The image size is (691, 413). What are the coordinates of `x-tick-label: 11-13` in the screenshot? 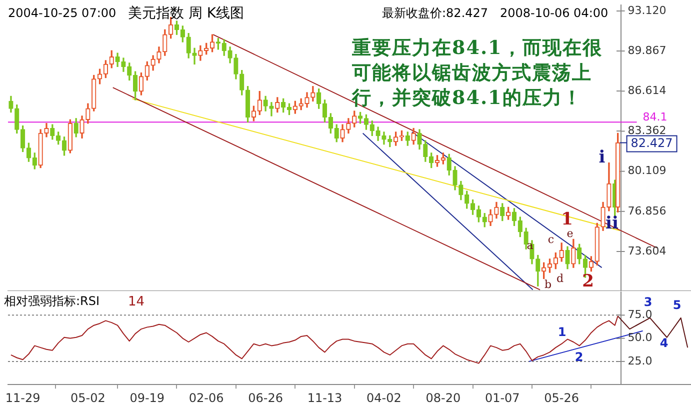 It's located at (324, 397).